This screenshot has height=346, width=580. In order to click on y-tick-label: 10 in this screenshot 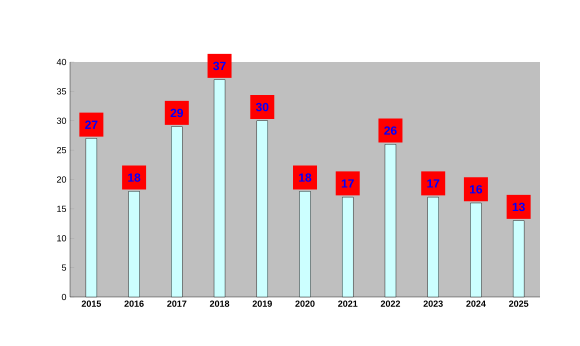, I will do `click(61, 238)`.